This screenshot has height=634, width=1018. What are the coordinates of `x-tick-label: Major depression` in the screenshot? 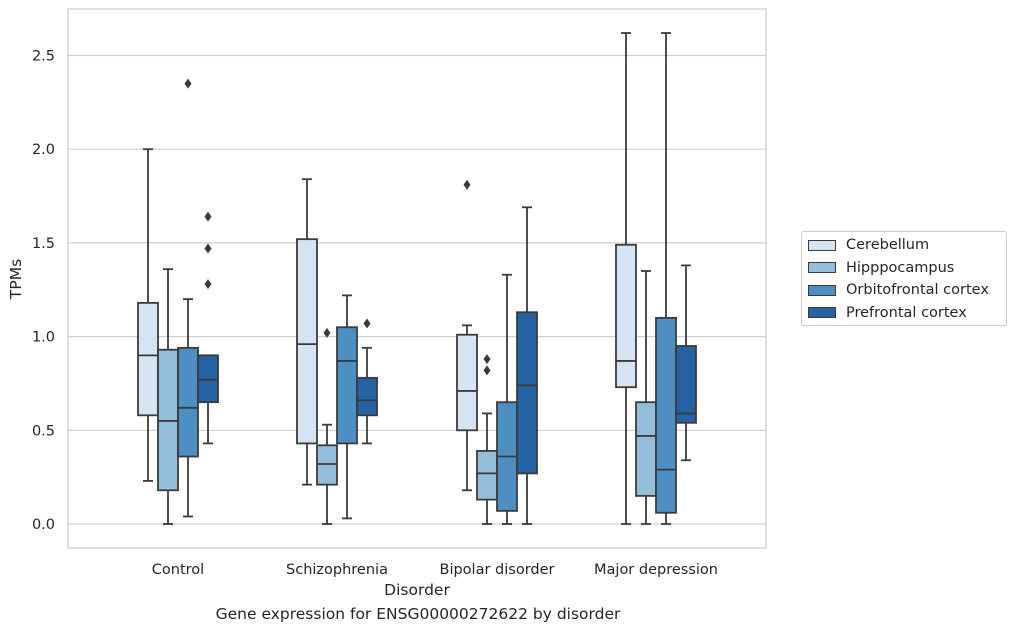 It's located at (656, 570).